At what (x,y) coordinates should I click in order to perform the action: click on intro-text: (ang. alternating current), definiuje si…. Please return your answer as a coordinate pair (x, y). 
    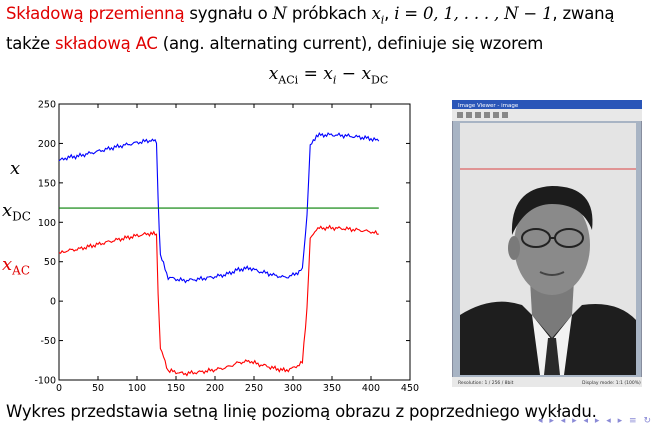
    Looking at the image, I should click on (350, 44).